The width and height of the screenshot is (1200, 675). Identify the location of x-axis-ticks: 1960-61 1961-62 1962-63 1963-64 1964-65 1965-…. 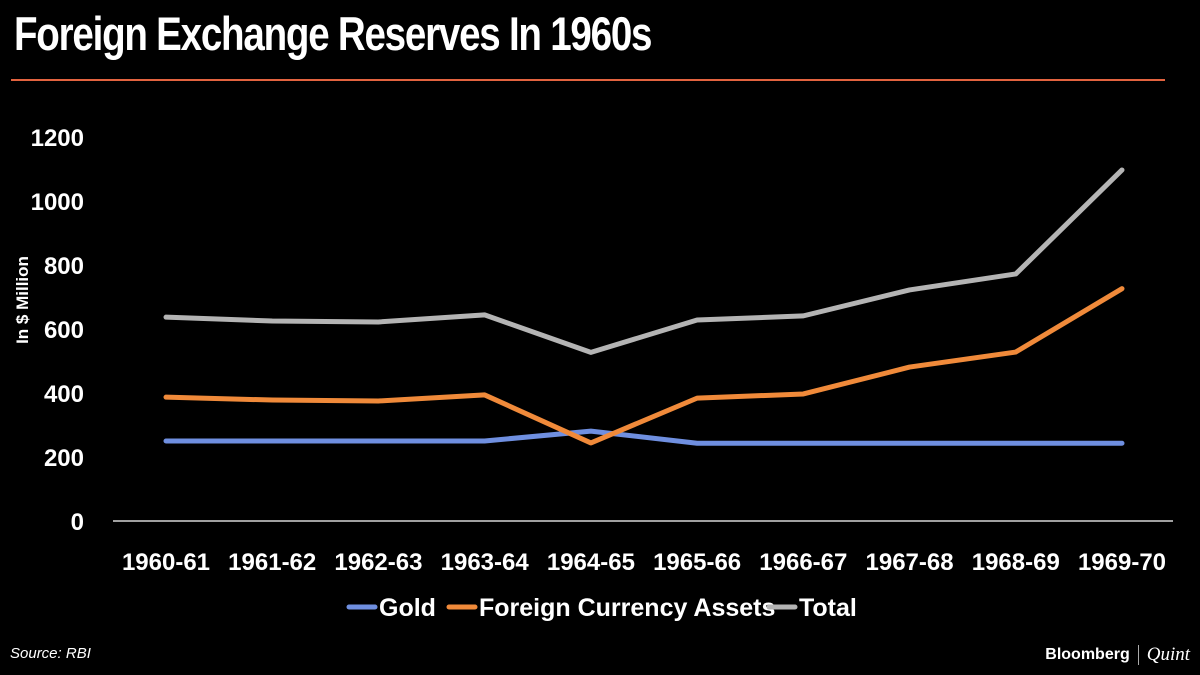
(644, 562).